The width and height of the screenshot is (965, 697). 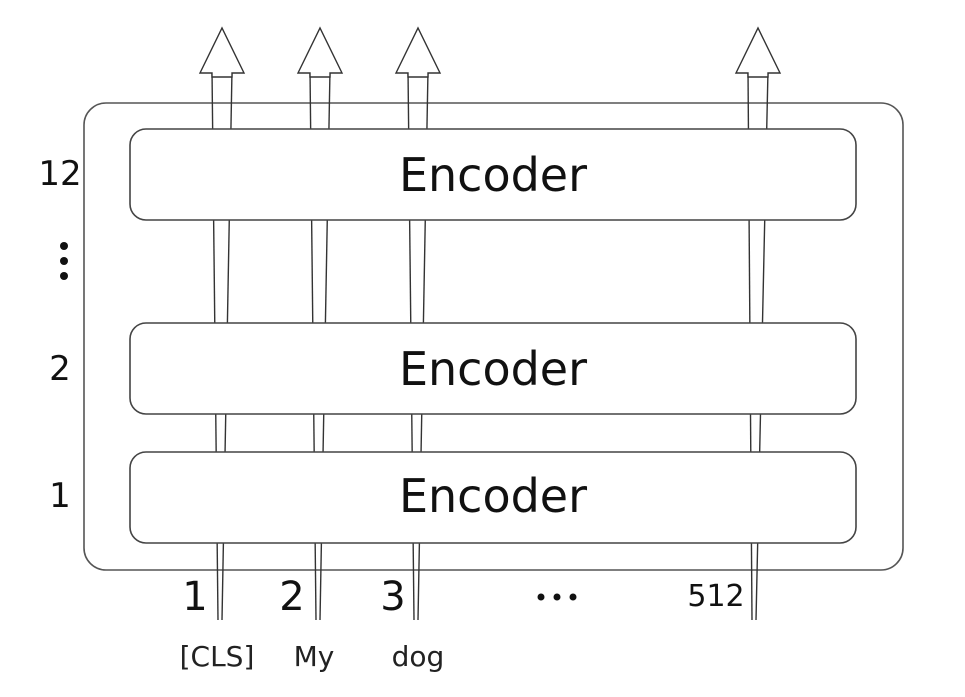 I want to click on arrow-heads, so click(x=490, y=52).